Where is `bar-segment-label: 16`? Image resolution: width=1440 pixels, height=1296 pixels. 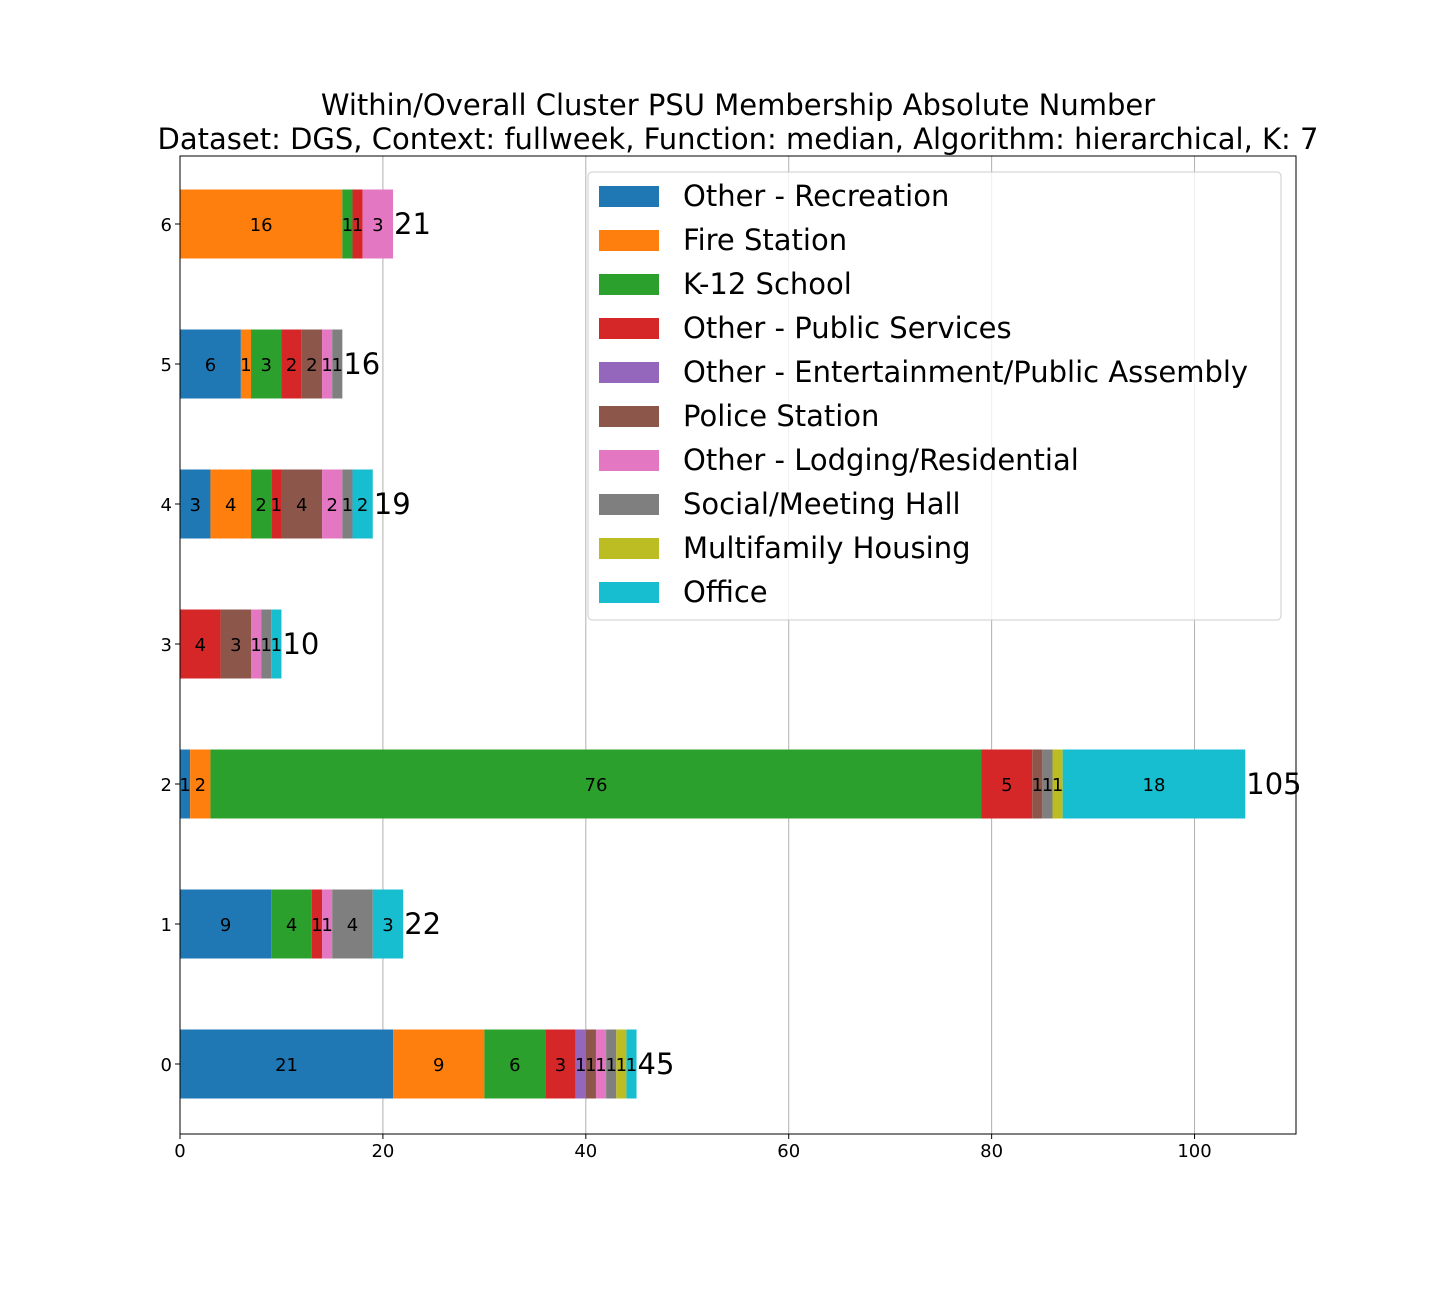
bar-segment-label: 16 is located at coordinates (261, 225).